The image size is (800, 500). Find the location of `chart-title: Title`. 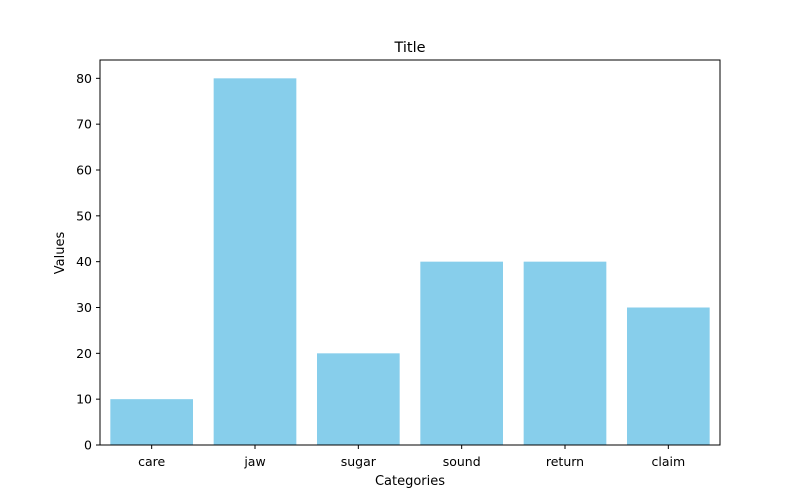

chart-title: Title is located at coordinates (409, 48).